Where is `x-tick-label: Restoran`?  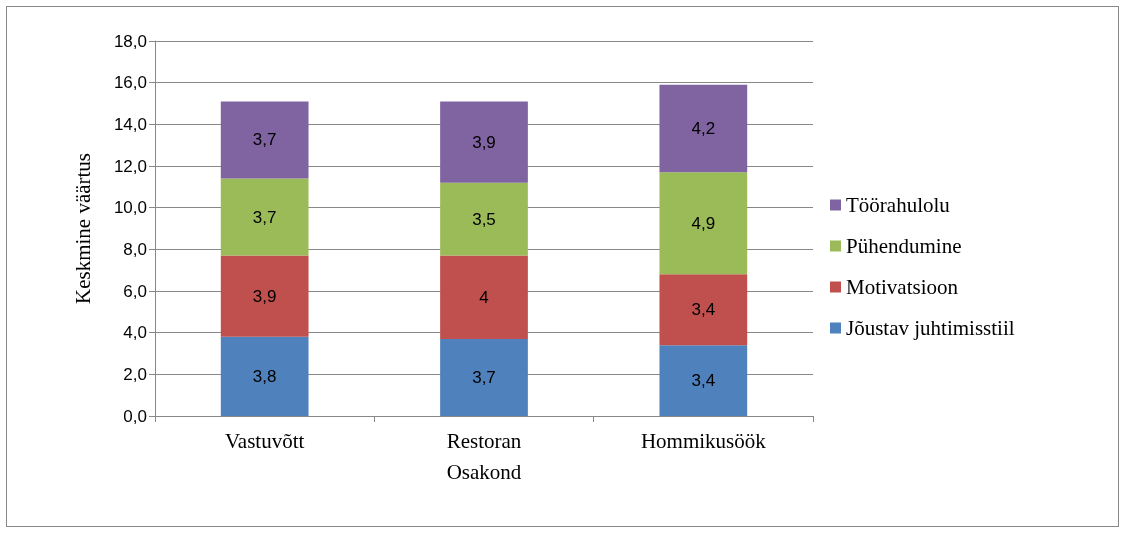 x-tick-label: Restoran is located at coordinates (484, 440).